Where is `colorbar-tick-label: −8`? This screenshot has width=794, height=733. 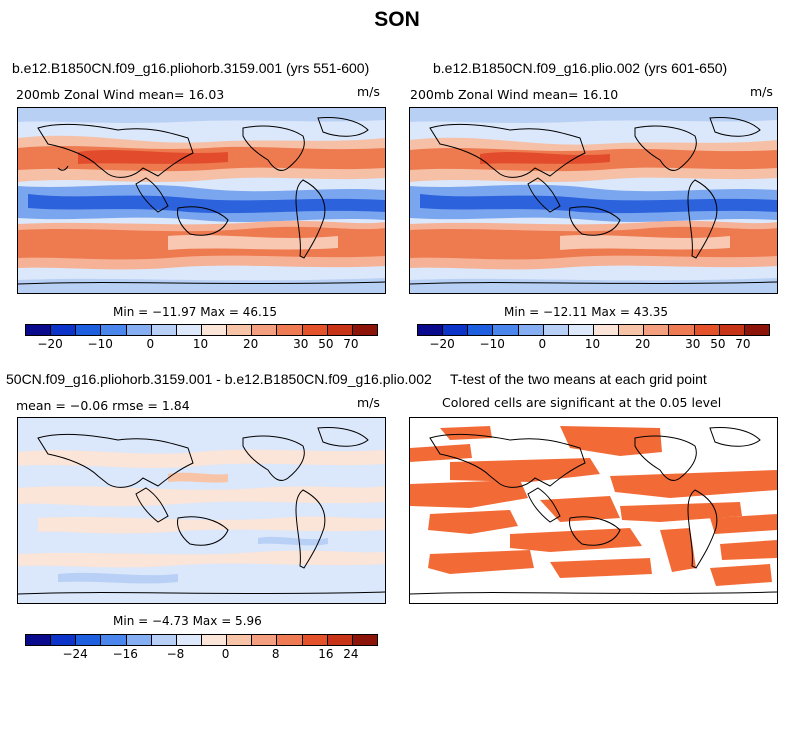
colorbar-tick-label: −8 is located at coordinates (175, 654).